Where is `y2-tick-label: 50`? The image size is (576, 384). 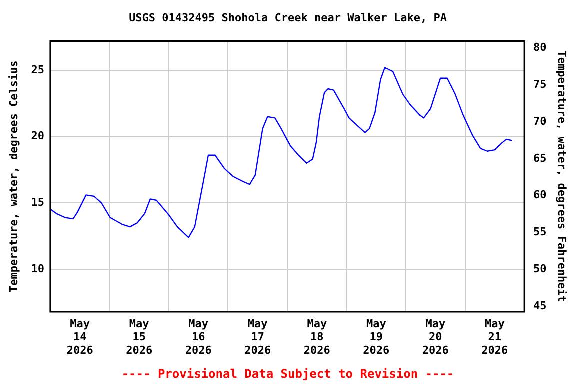
y2-tick-label: 50 is located at coordinates (540, 269).